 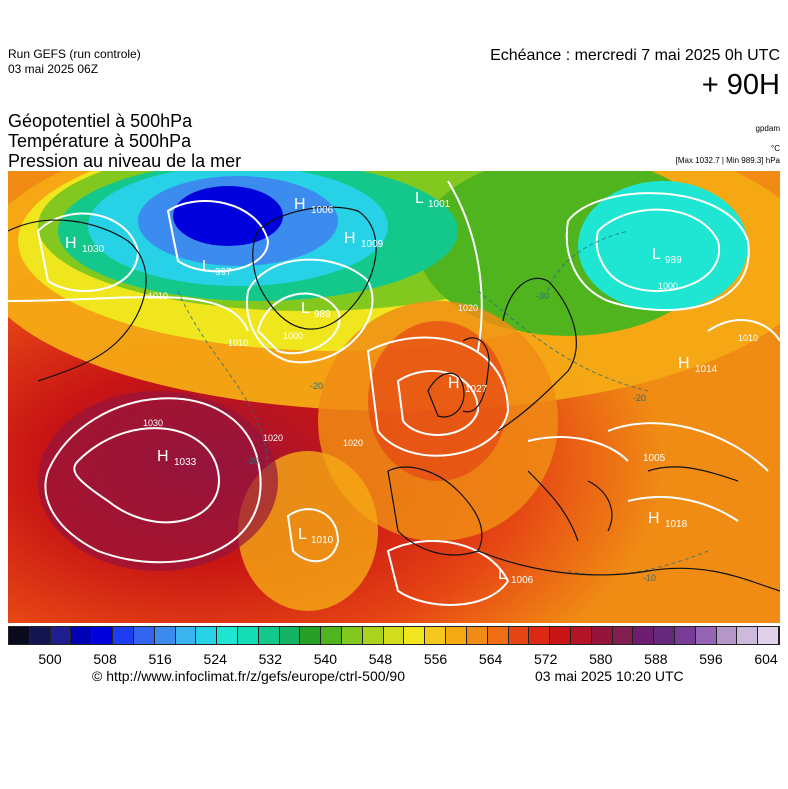 What do you see at coordinates (53, 69) in the screenshot?
I see `run-date: 03 mai 2025 06Z` at bounding box center [53, 69].